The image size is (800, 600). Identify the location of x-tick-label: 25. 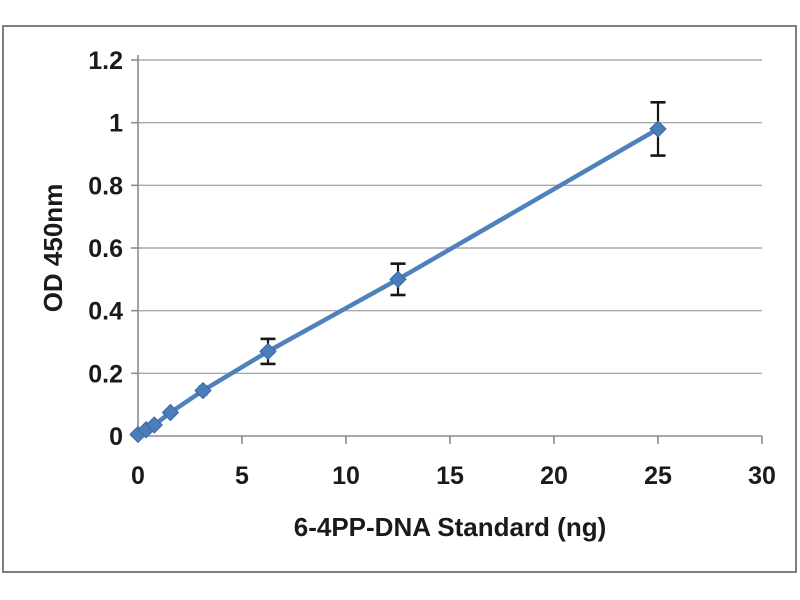
(658, 476).